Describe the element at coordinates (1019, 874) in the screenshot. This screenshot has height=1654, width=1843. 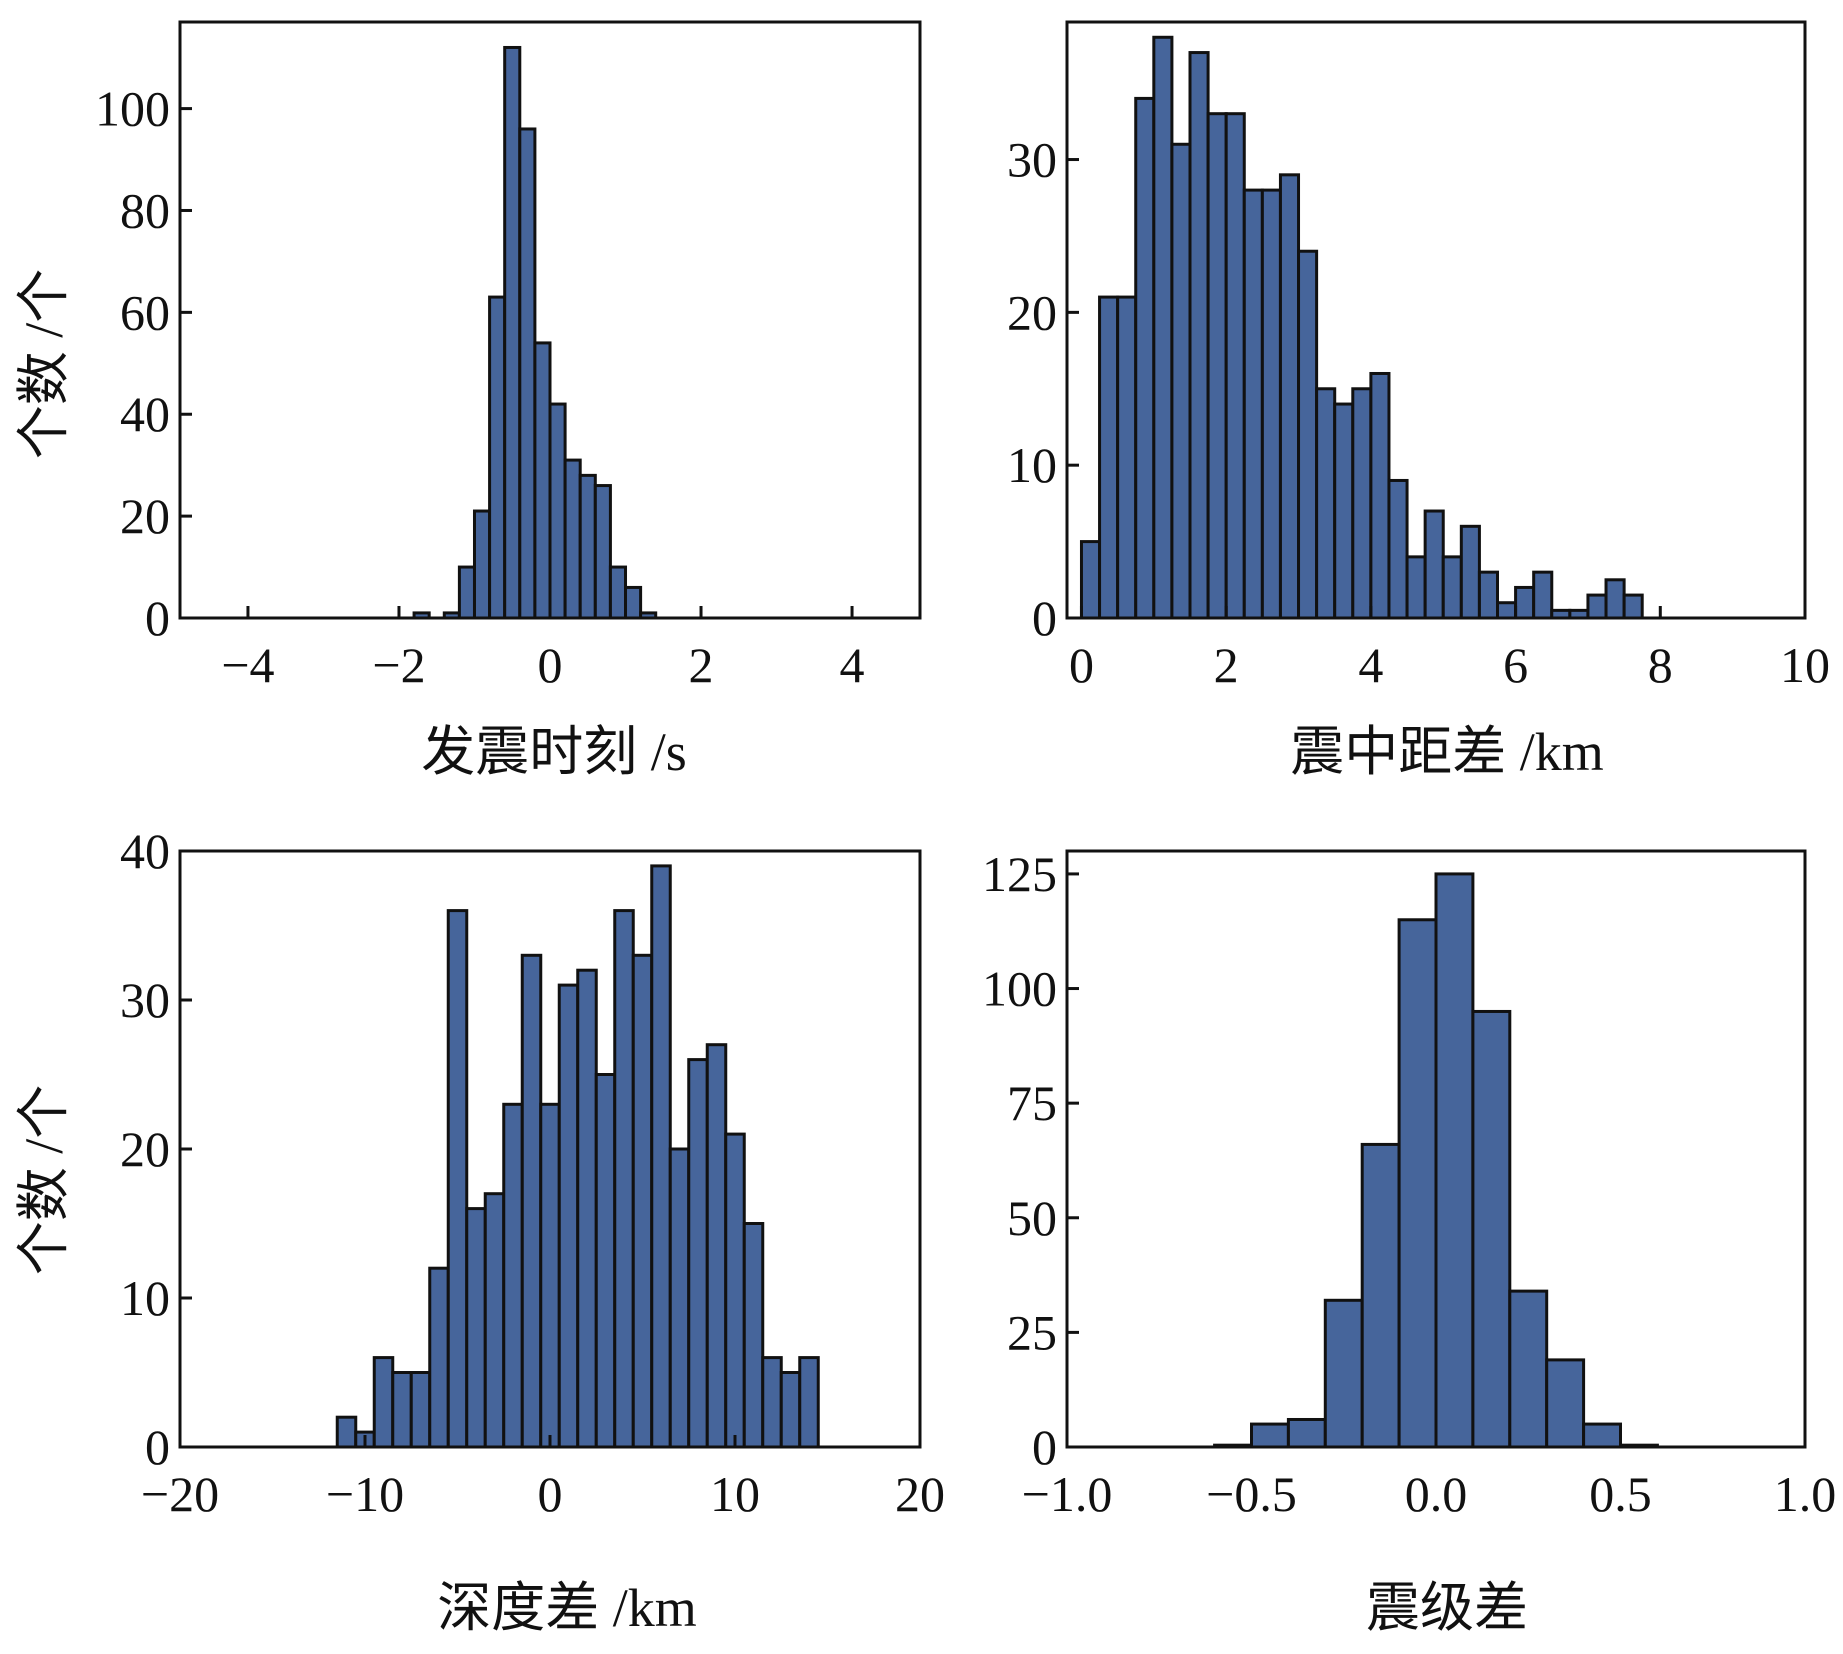
I see `y-tick-label: 125` at that location.